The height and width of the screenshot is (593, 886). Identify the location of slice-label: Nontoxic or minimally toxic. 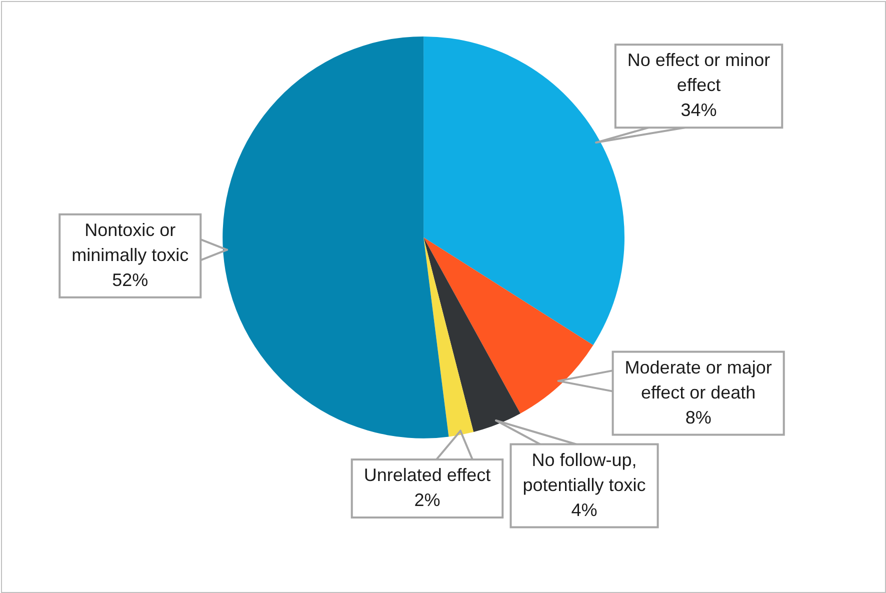
(130, 242).